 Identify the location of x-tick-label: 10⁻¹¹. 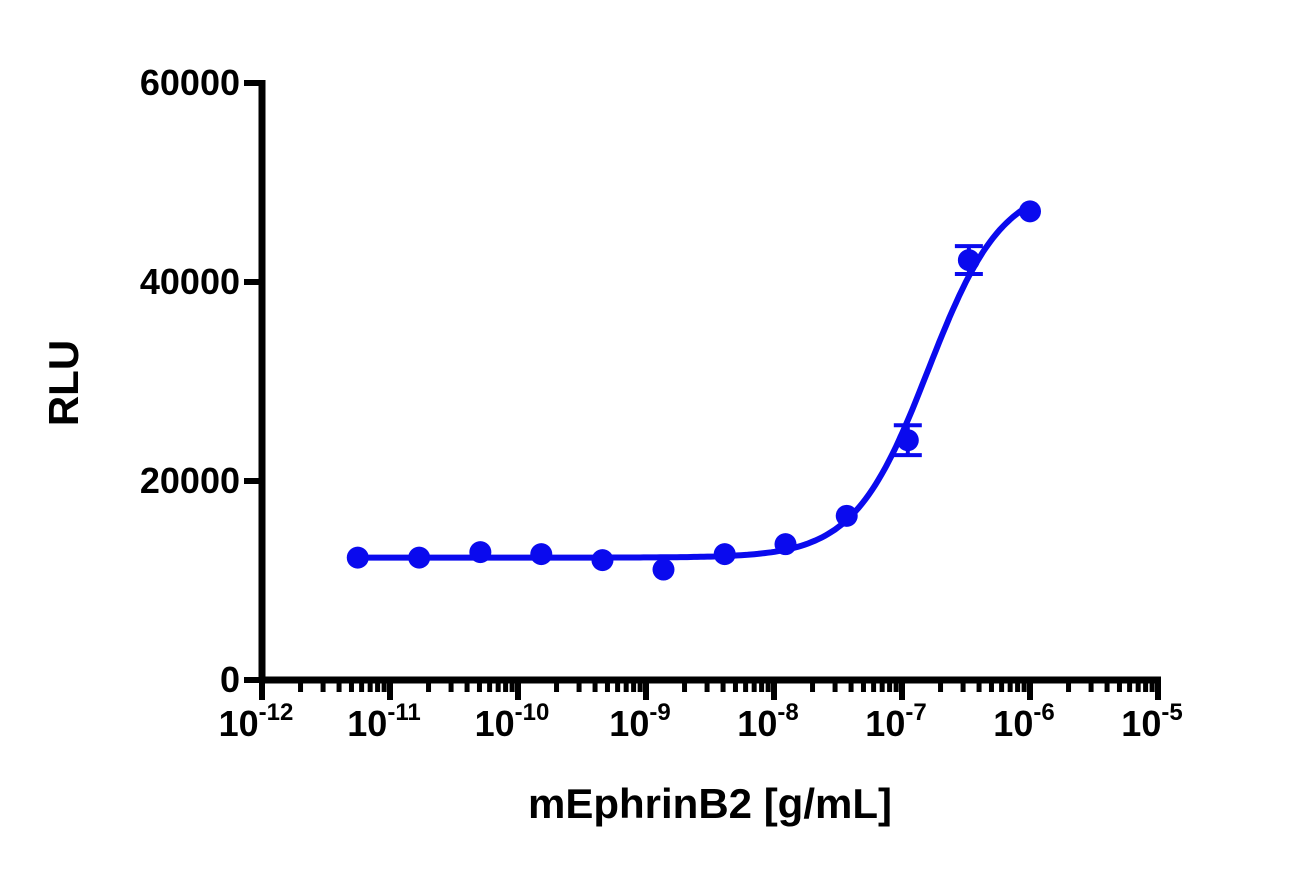
(383, 721).